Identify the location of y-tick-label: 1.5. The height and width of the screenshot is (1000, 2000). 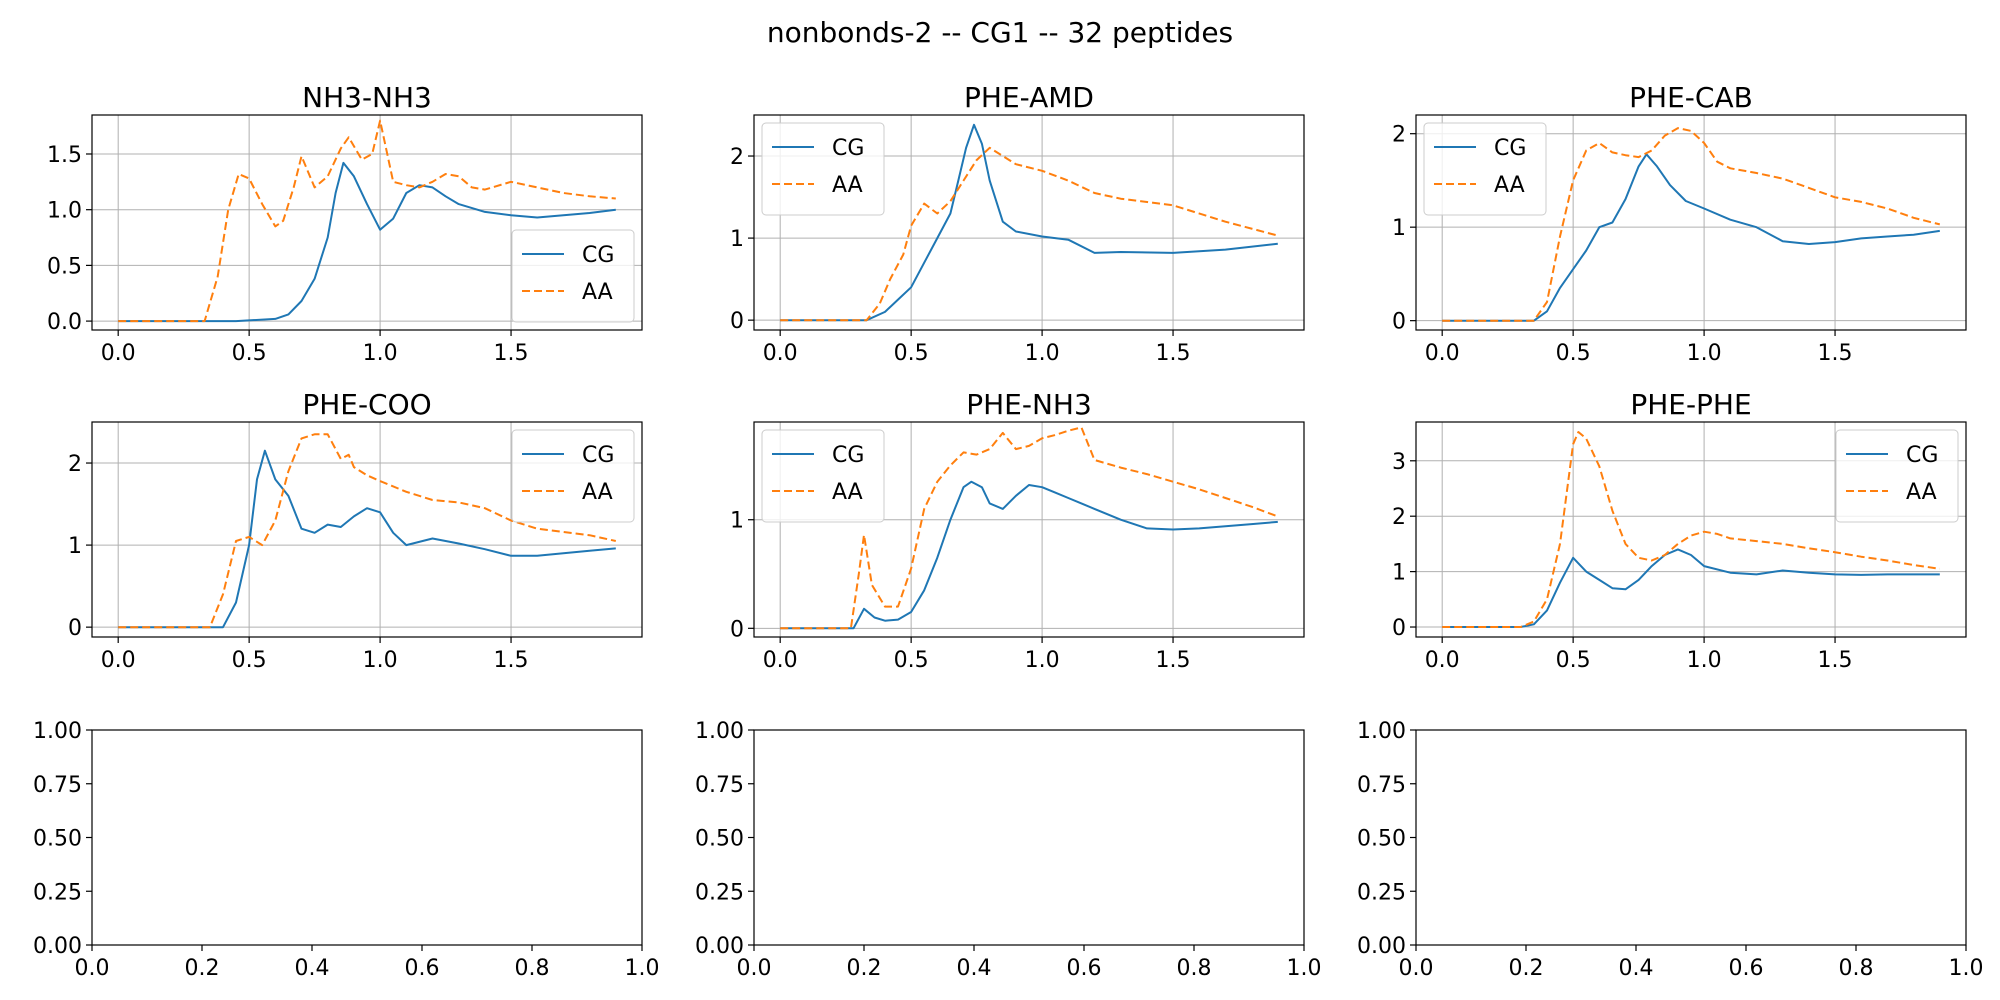
(64, 155).